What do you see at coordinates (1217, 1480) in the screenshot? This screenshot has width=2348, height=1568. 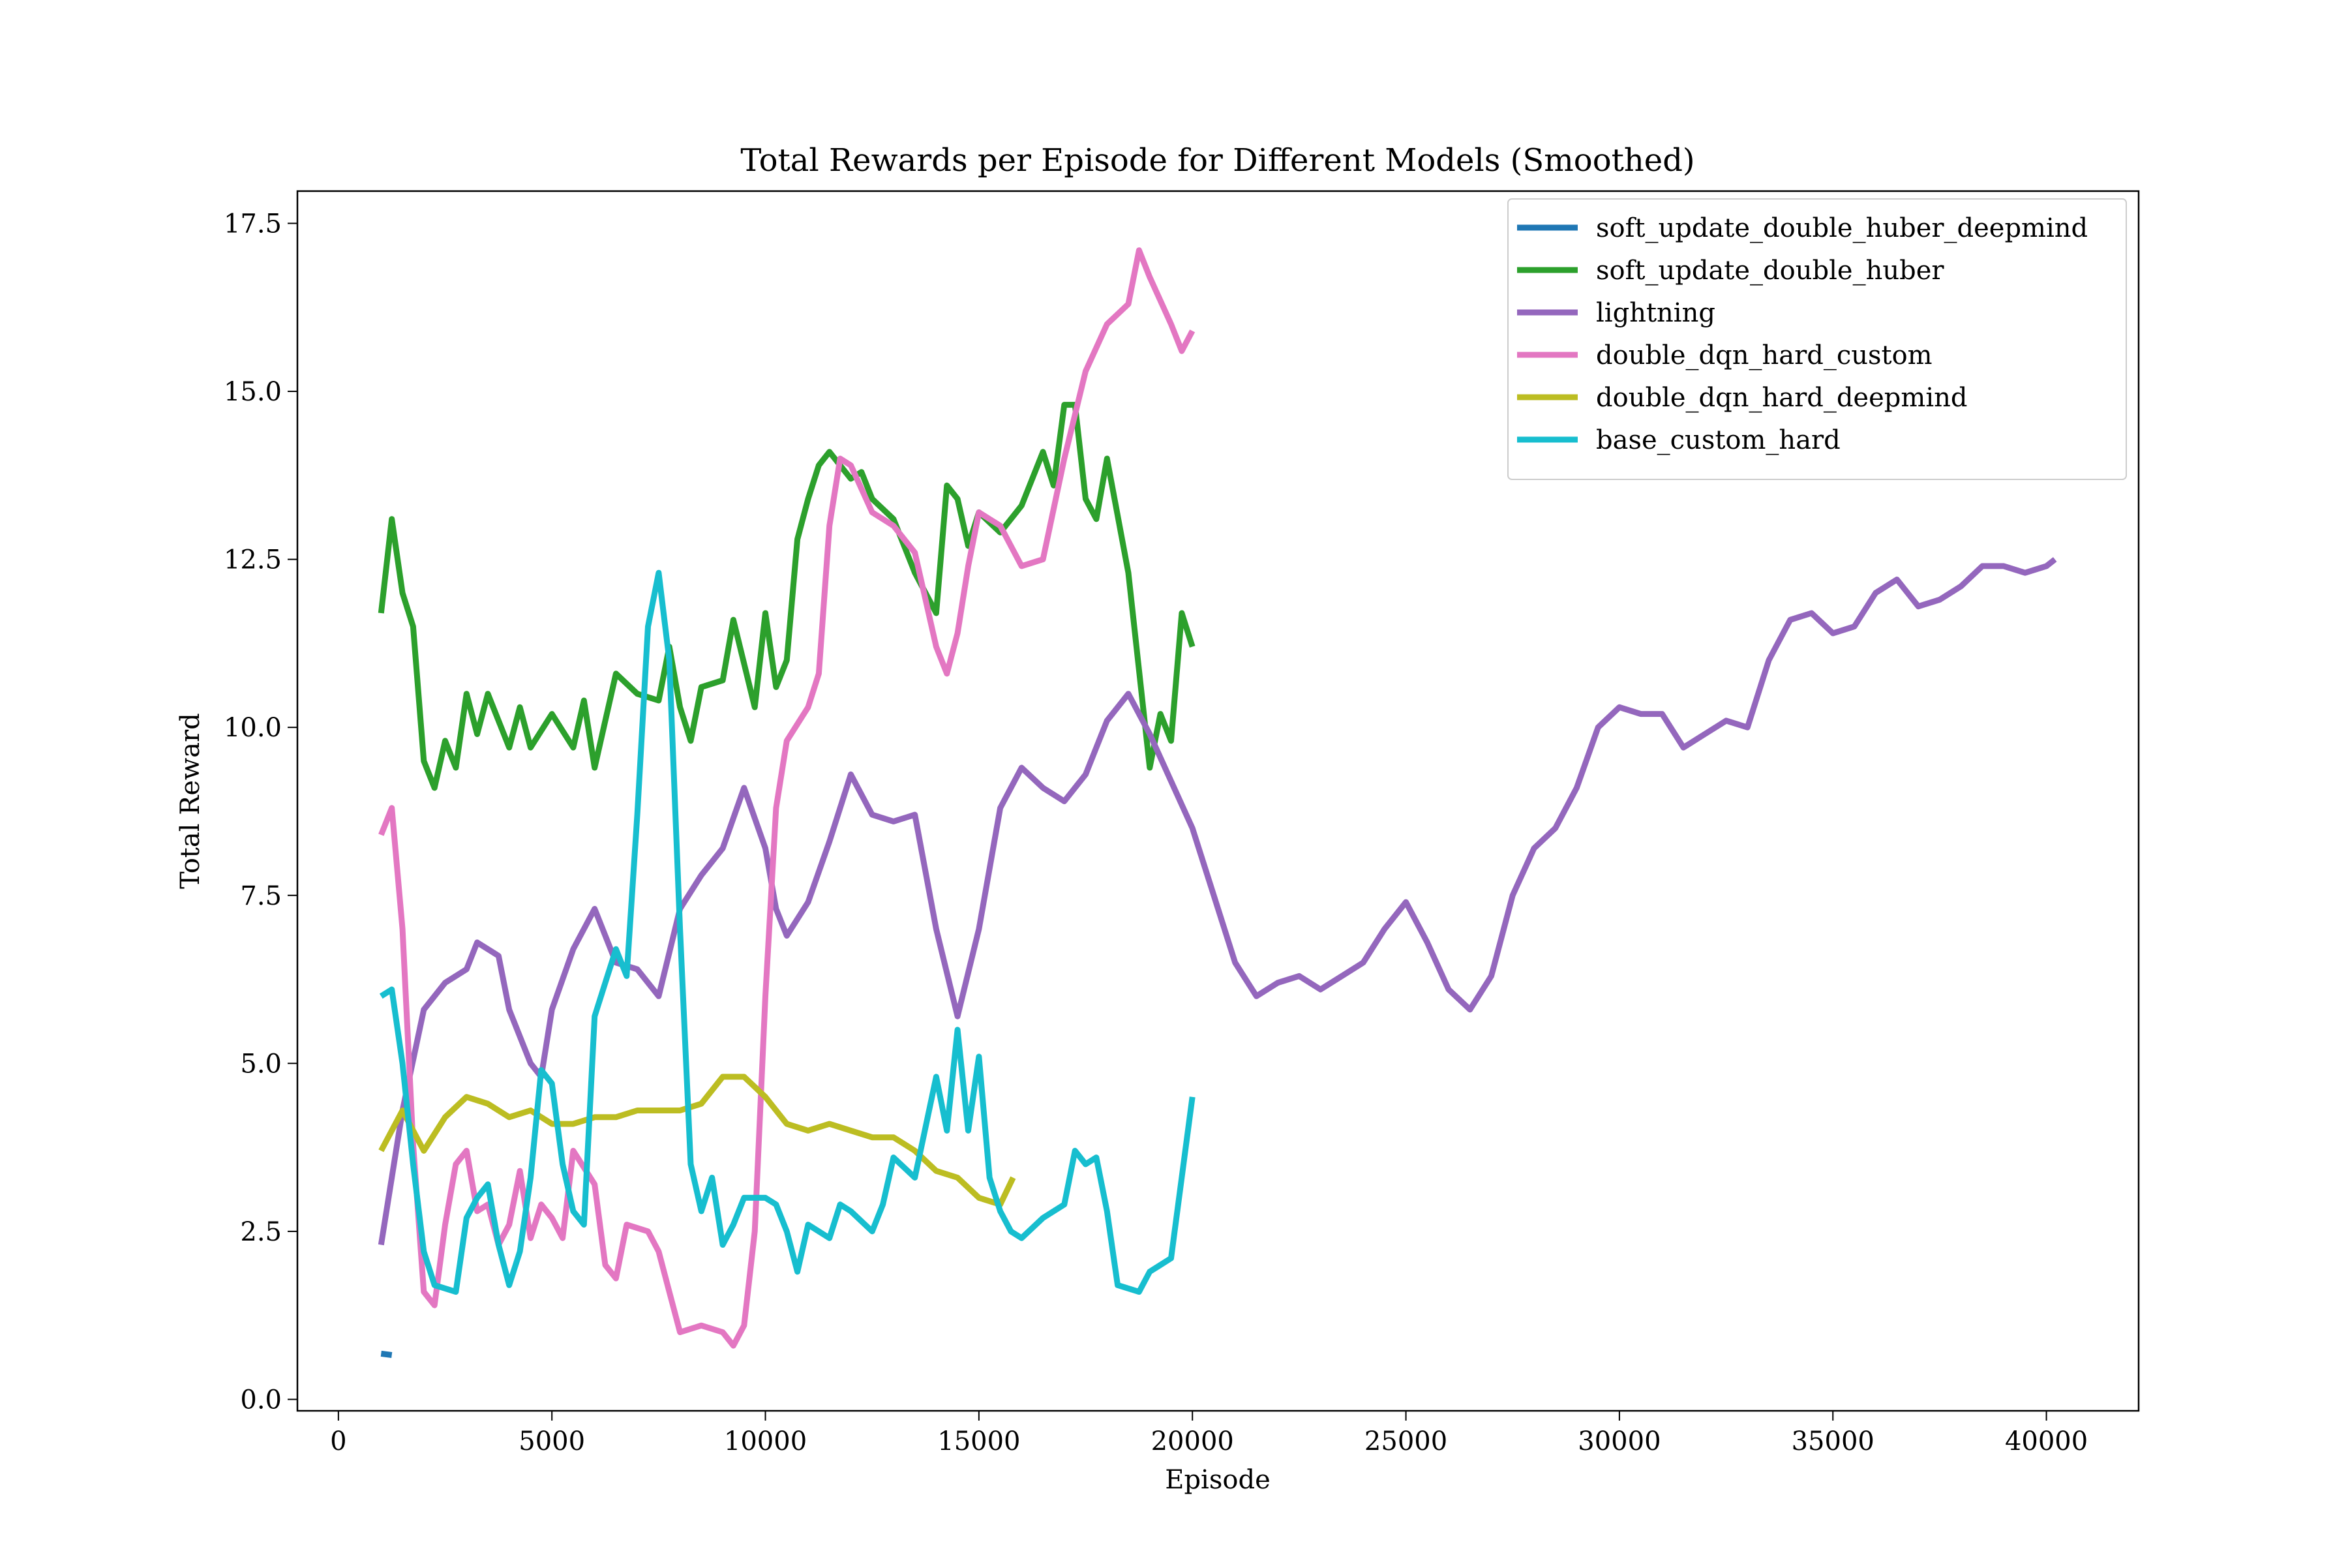 I see `x-axis-label: Episode` at bounding box center [1217, 1480].